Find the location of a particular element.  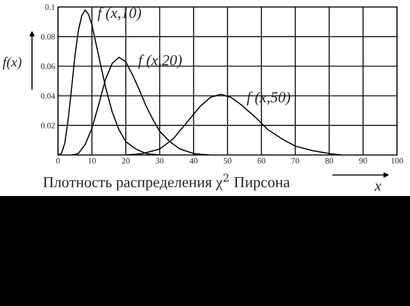

x-tick-label: 100 is located at coordinates (397, 161).